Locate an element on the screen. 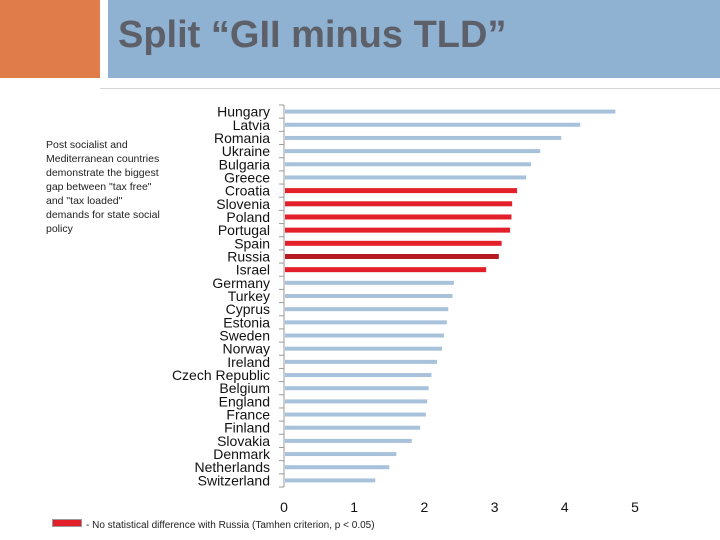 The width and height of the screenshot is (720, 540). category-label: Denmark is located at coordinates (242, 454).